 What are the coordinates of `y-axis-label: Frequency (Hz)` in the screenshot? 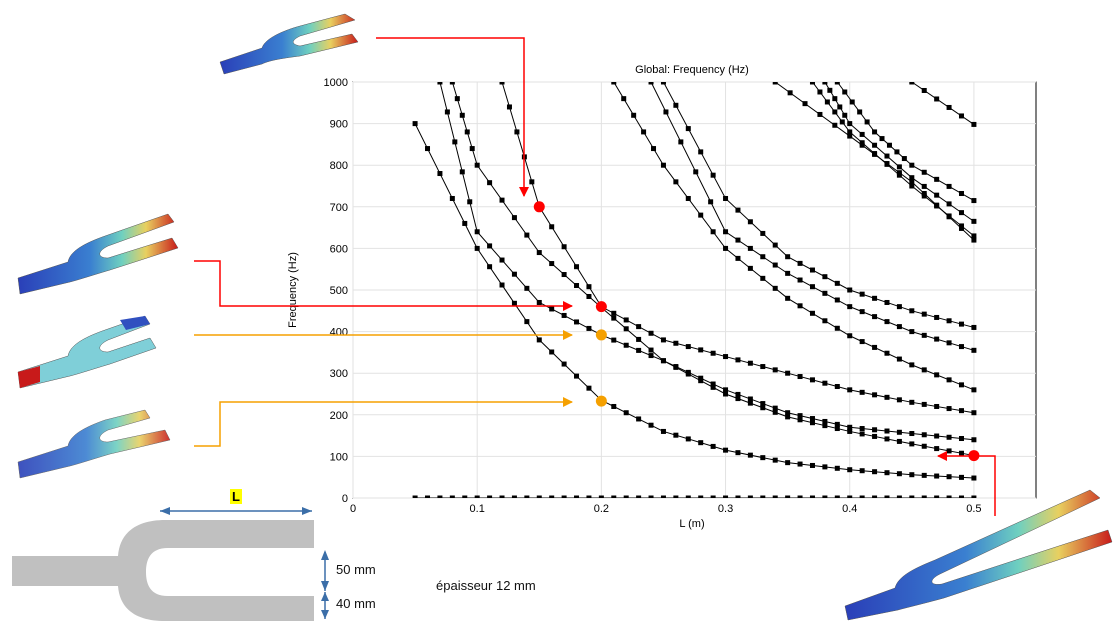 It's located at (293, 290).